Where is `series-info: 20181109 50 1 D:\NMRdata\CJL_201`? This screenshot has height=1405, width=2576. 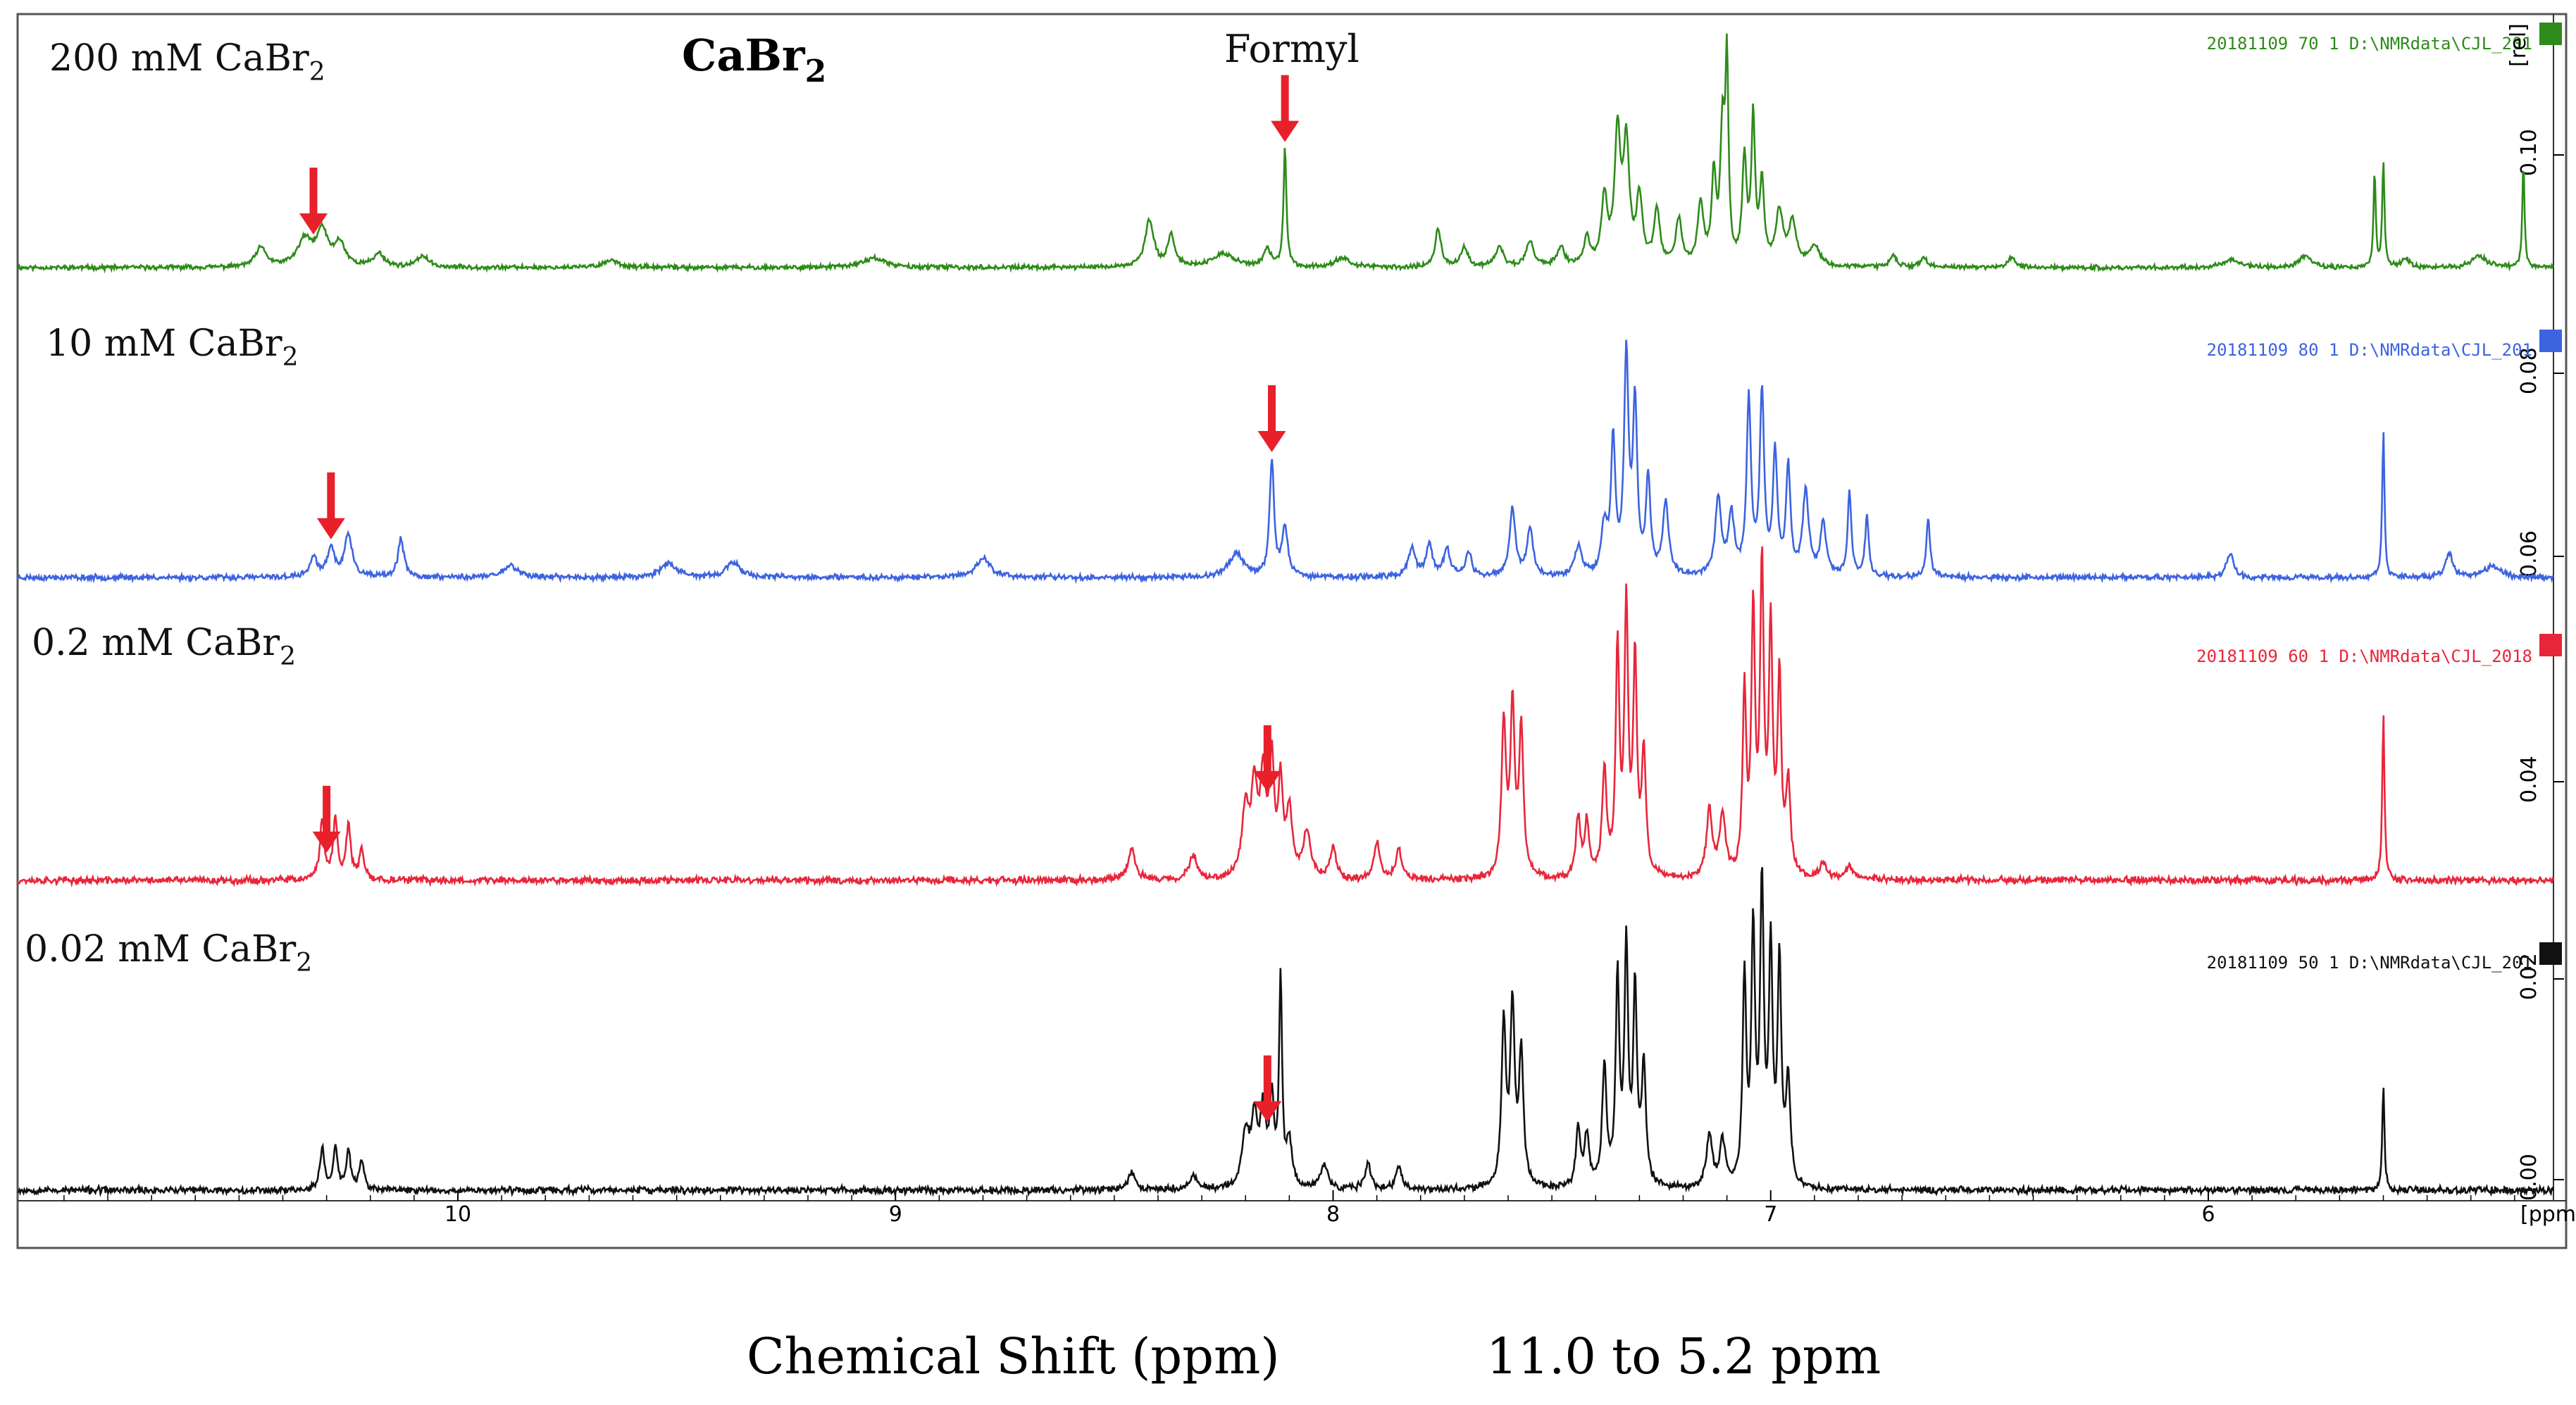 series-info: 20181109 50 1 D:\NMRdata\CJL_201 is located at coordinates (2369, 963).